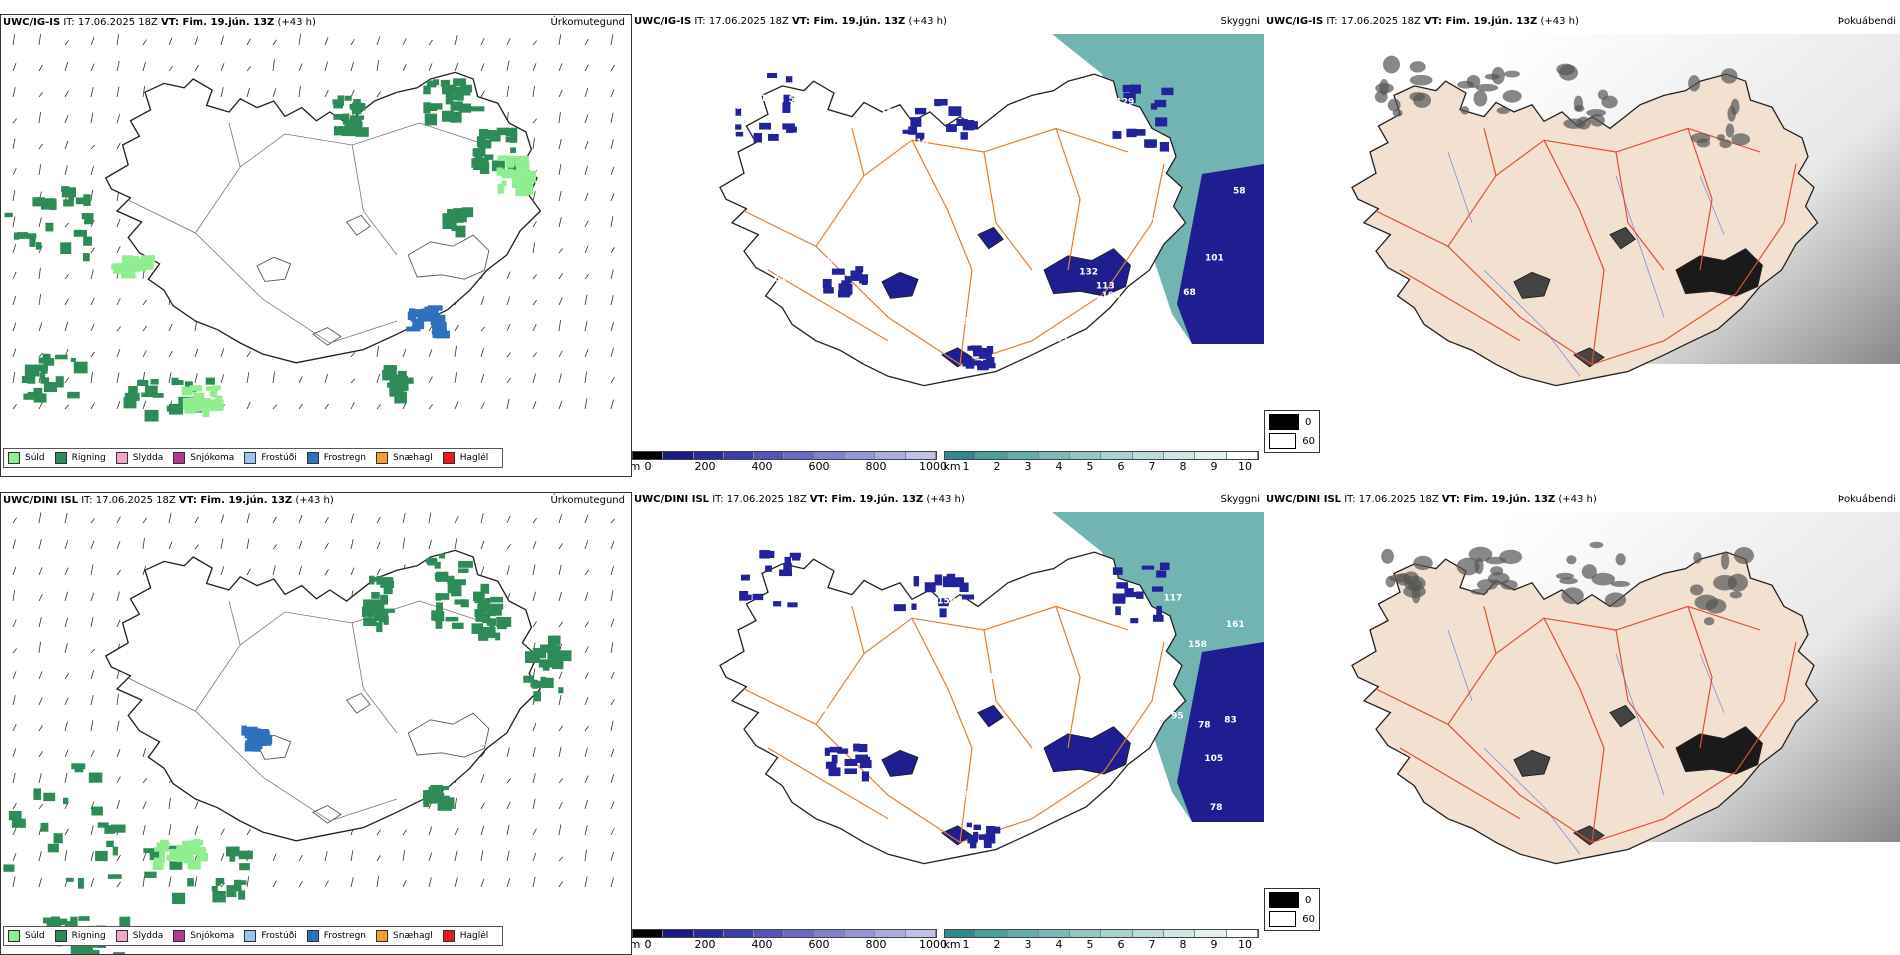 This screenshot has height=955, width=1900. I want to click on panel-title: Þokuábendi, so click(1866, 21).